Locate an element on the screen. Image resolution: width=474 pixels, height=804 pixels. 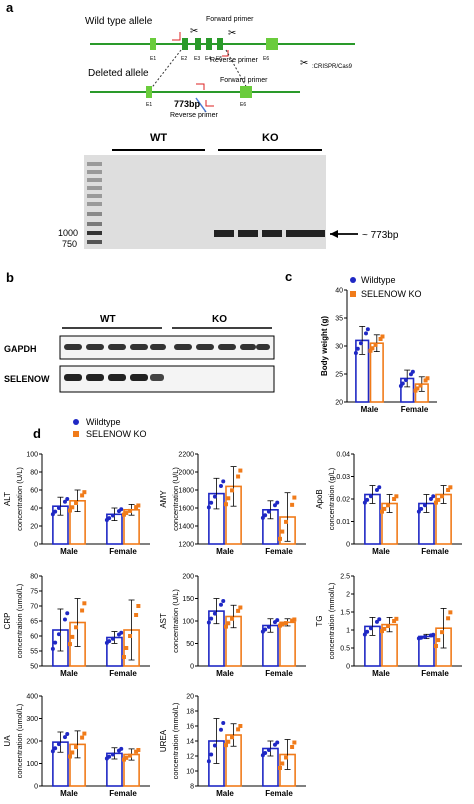
y-tick-label: 2 is located at coordinates (348, 595).